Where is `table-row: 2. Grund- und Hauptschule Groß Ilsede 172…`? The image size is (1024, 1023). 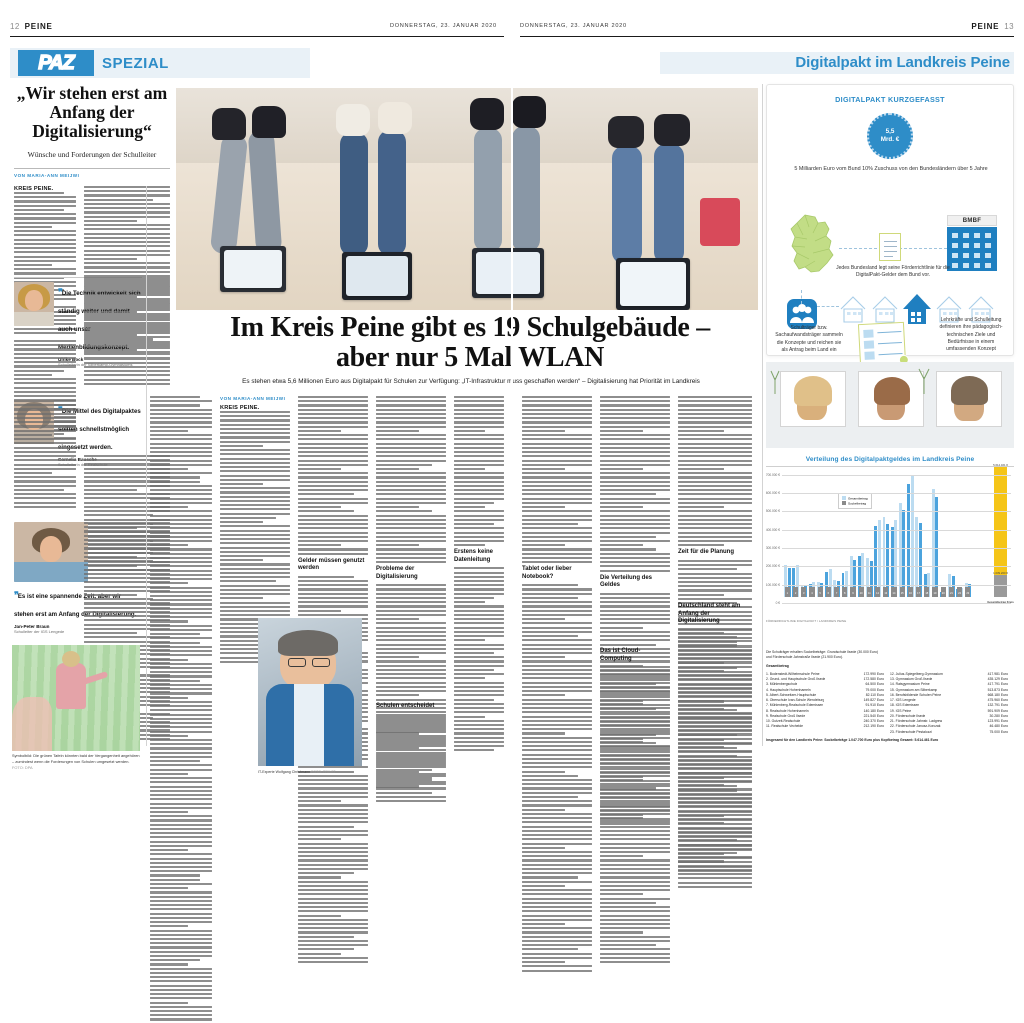
table-row: 2. Grund- und Hauptschule Groß Ilsede 172… is located at coordinates (825, 679).